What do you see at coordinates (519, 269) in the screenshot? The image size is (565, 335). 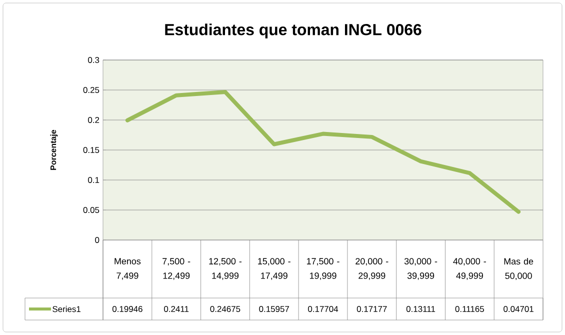 I see `x-tick-label: Mas de 50,000` at bounding box center [519, 269].